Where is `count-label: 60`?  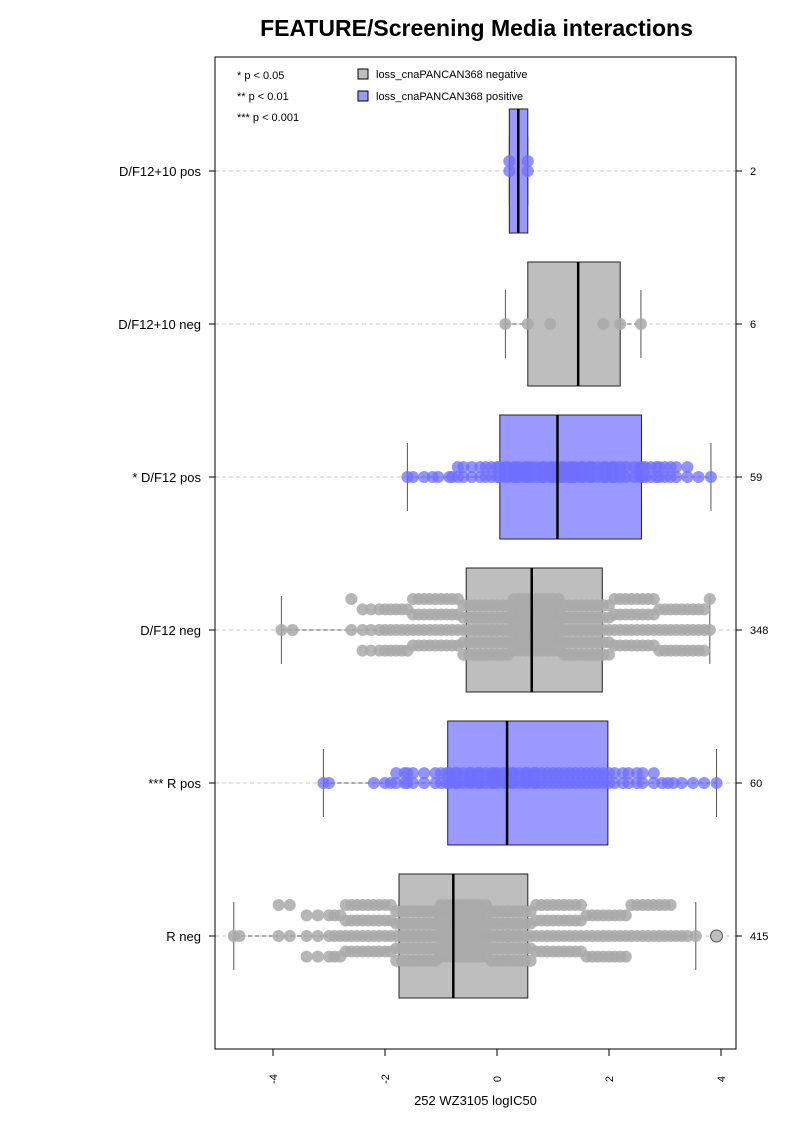 count-label: 60 is located at coordinates (756, 784).